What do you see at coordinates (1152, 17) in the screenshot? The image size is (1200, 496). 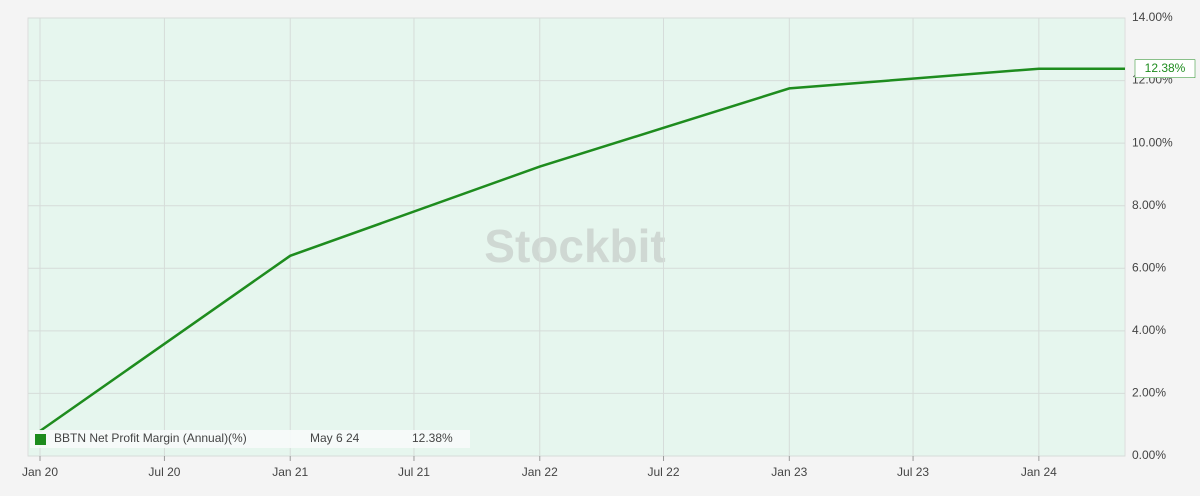 I see `y-tick-label: 14.00%` at bounding box center [1152, 17].